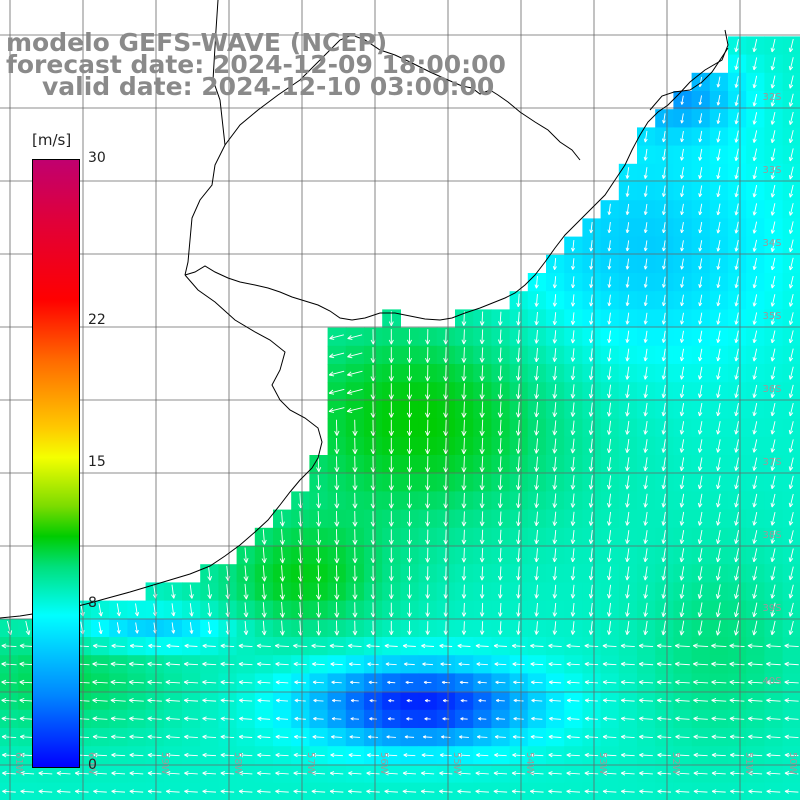 The image size is (800, 800). What do you see at coordinates (383, 763) in the screenshot?
I see `lon-label-56W: 56W` at bounding box center [383, 763].